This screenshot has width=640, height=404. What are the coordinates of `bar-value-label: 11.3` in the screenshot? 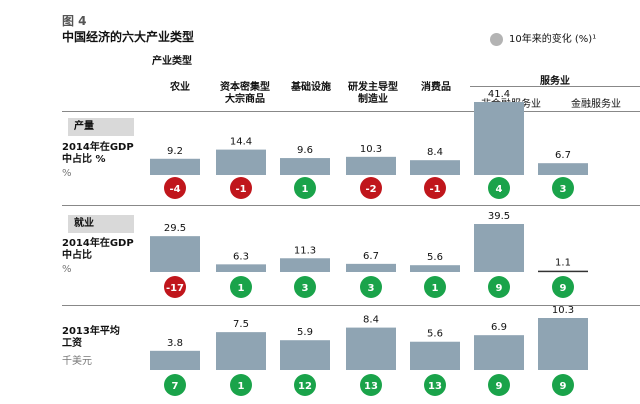 It's located at (305, 250).